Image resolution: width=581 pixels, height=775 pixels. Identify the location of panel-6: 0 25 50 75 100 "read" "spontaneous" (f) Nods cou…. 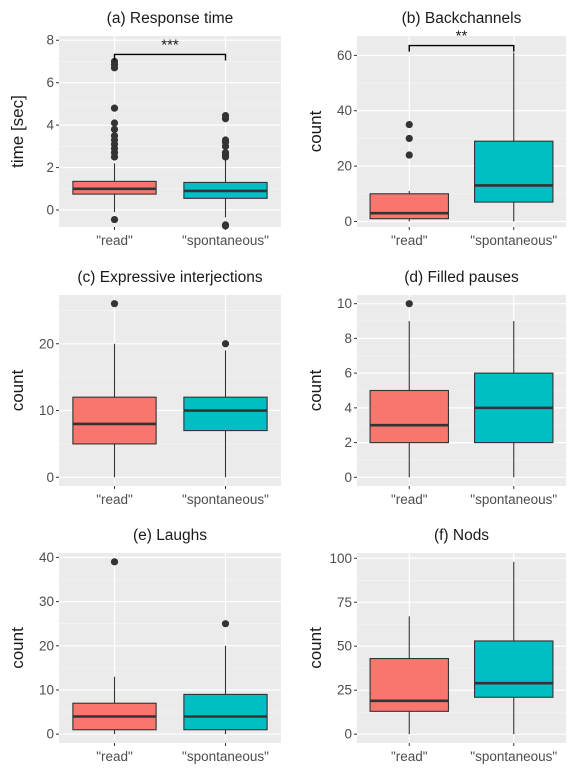
(436, 645).